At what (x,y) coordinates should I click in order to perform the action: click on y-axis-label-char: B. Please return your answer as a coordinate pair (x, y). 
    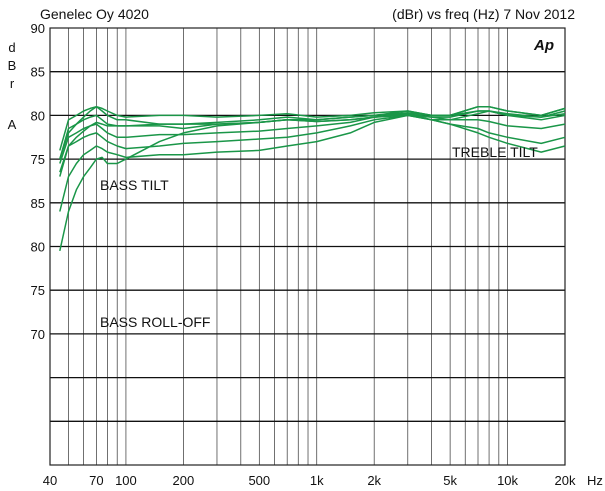
    Looking at the image, I should click on (12, 65).